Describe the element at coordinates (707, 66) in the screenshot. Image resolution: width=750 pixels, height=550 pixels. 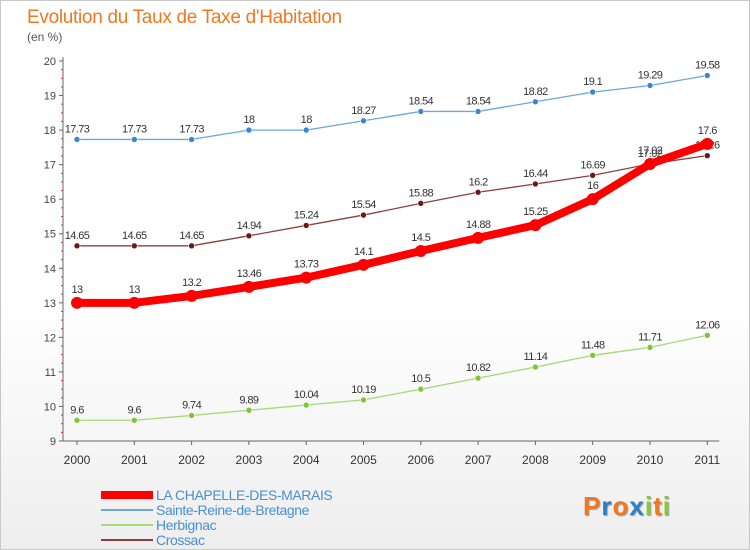
I see `series-1-data-label: 19.58` at that location.